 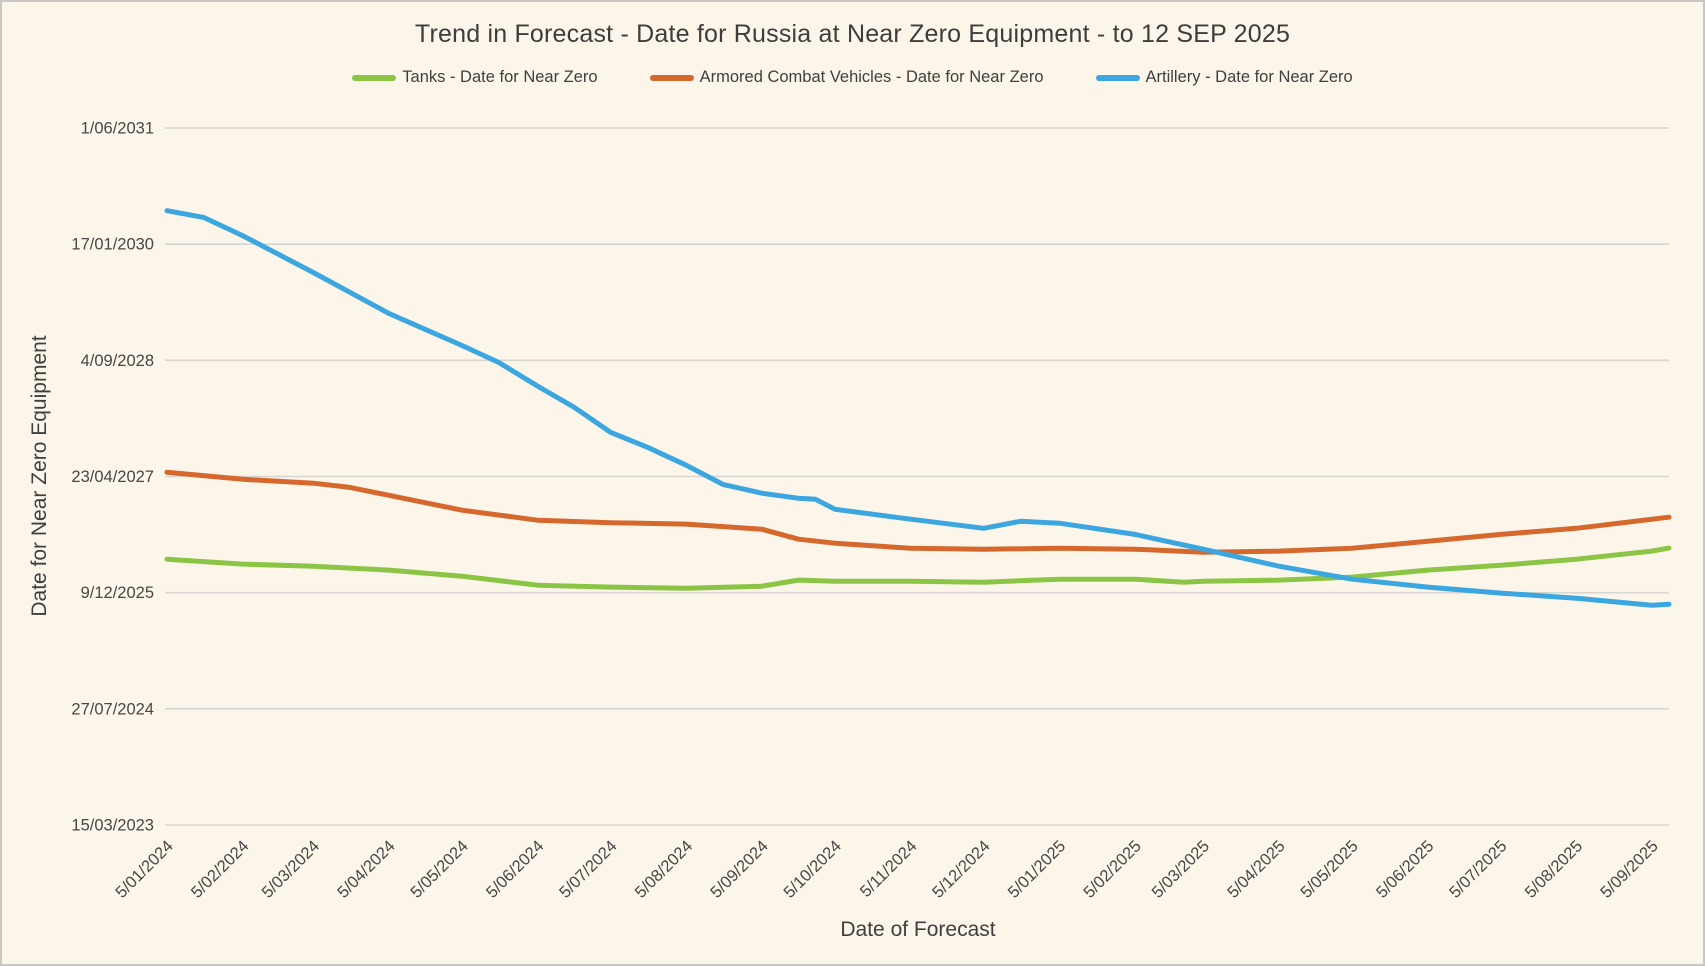 I want to click on x-tick-label: 5/11/2024, so click(x=889, y=869).